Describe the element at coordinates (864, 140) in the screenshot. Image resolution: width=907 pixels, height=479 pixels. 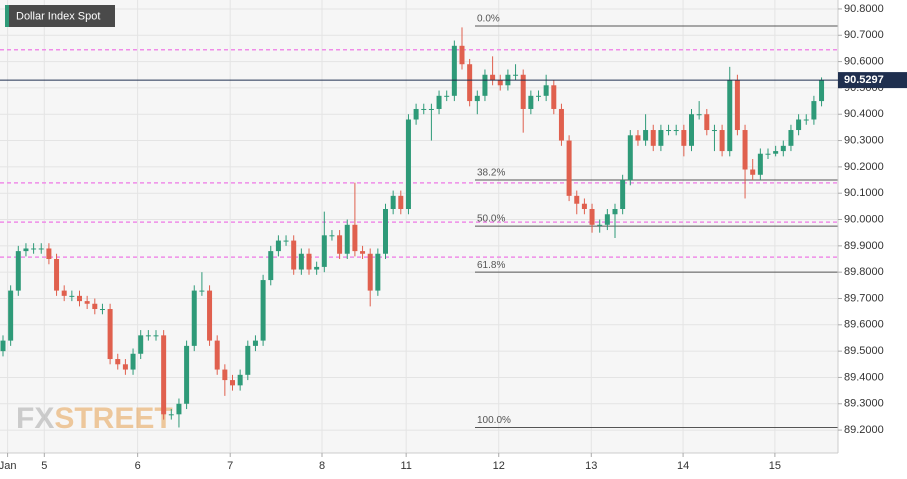
I see `y-tick-label: 90.3000` at that location.